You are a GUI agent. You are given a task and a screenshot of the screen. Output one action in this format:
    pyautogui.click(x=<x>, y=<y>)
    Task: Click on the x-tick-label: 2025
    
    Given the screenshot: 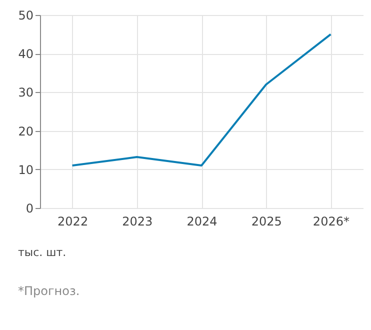 What is the action you would take?
    pyautogui.click(x=266, y=221)
    